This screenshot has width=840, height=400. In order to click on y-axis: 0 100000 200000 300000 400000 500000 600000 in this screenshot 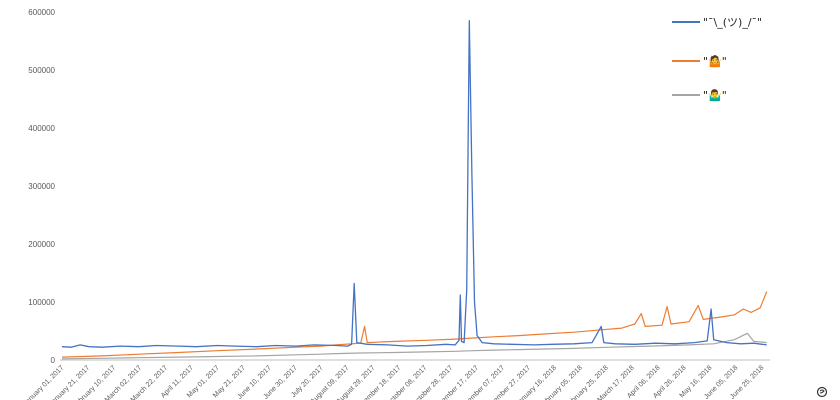, I will do `click(41, 186)`.